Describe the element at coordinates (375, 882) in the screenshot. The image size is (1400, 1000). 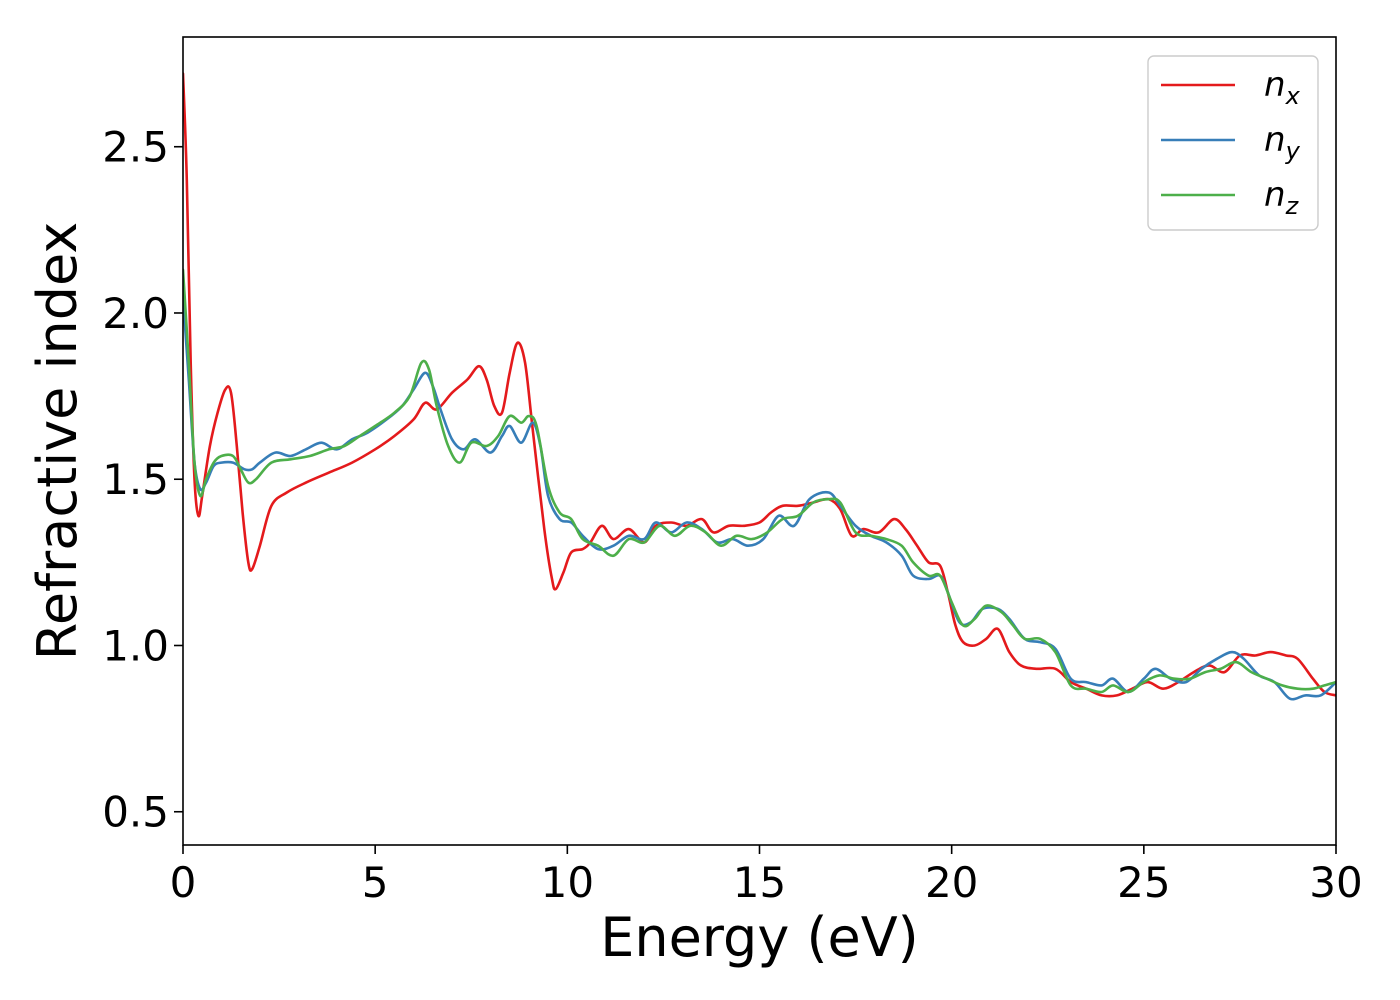
I see `x-tick-label: 5` at that location.